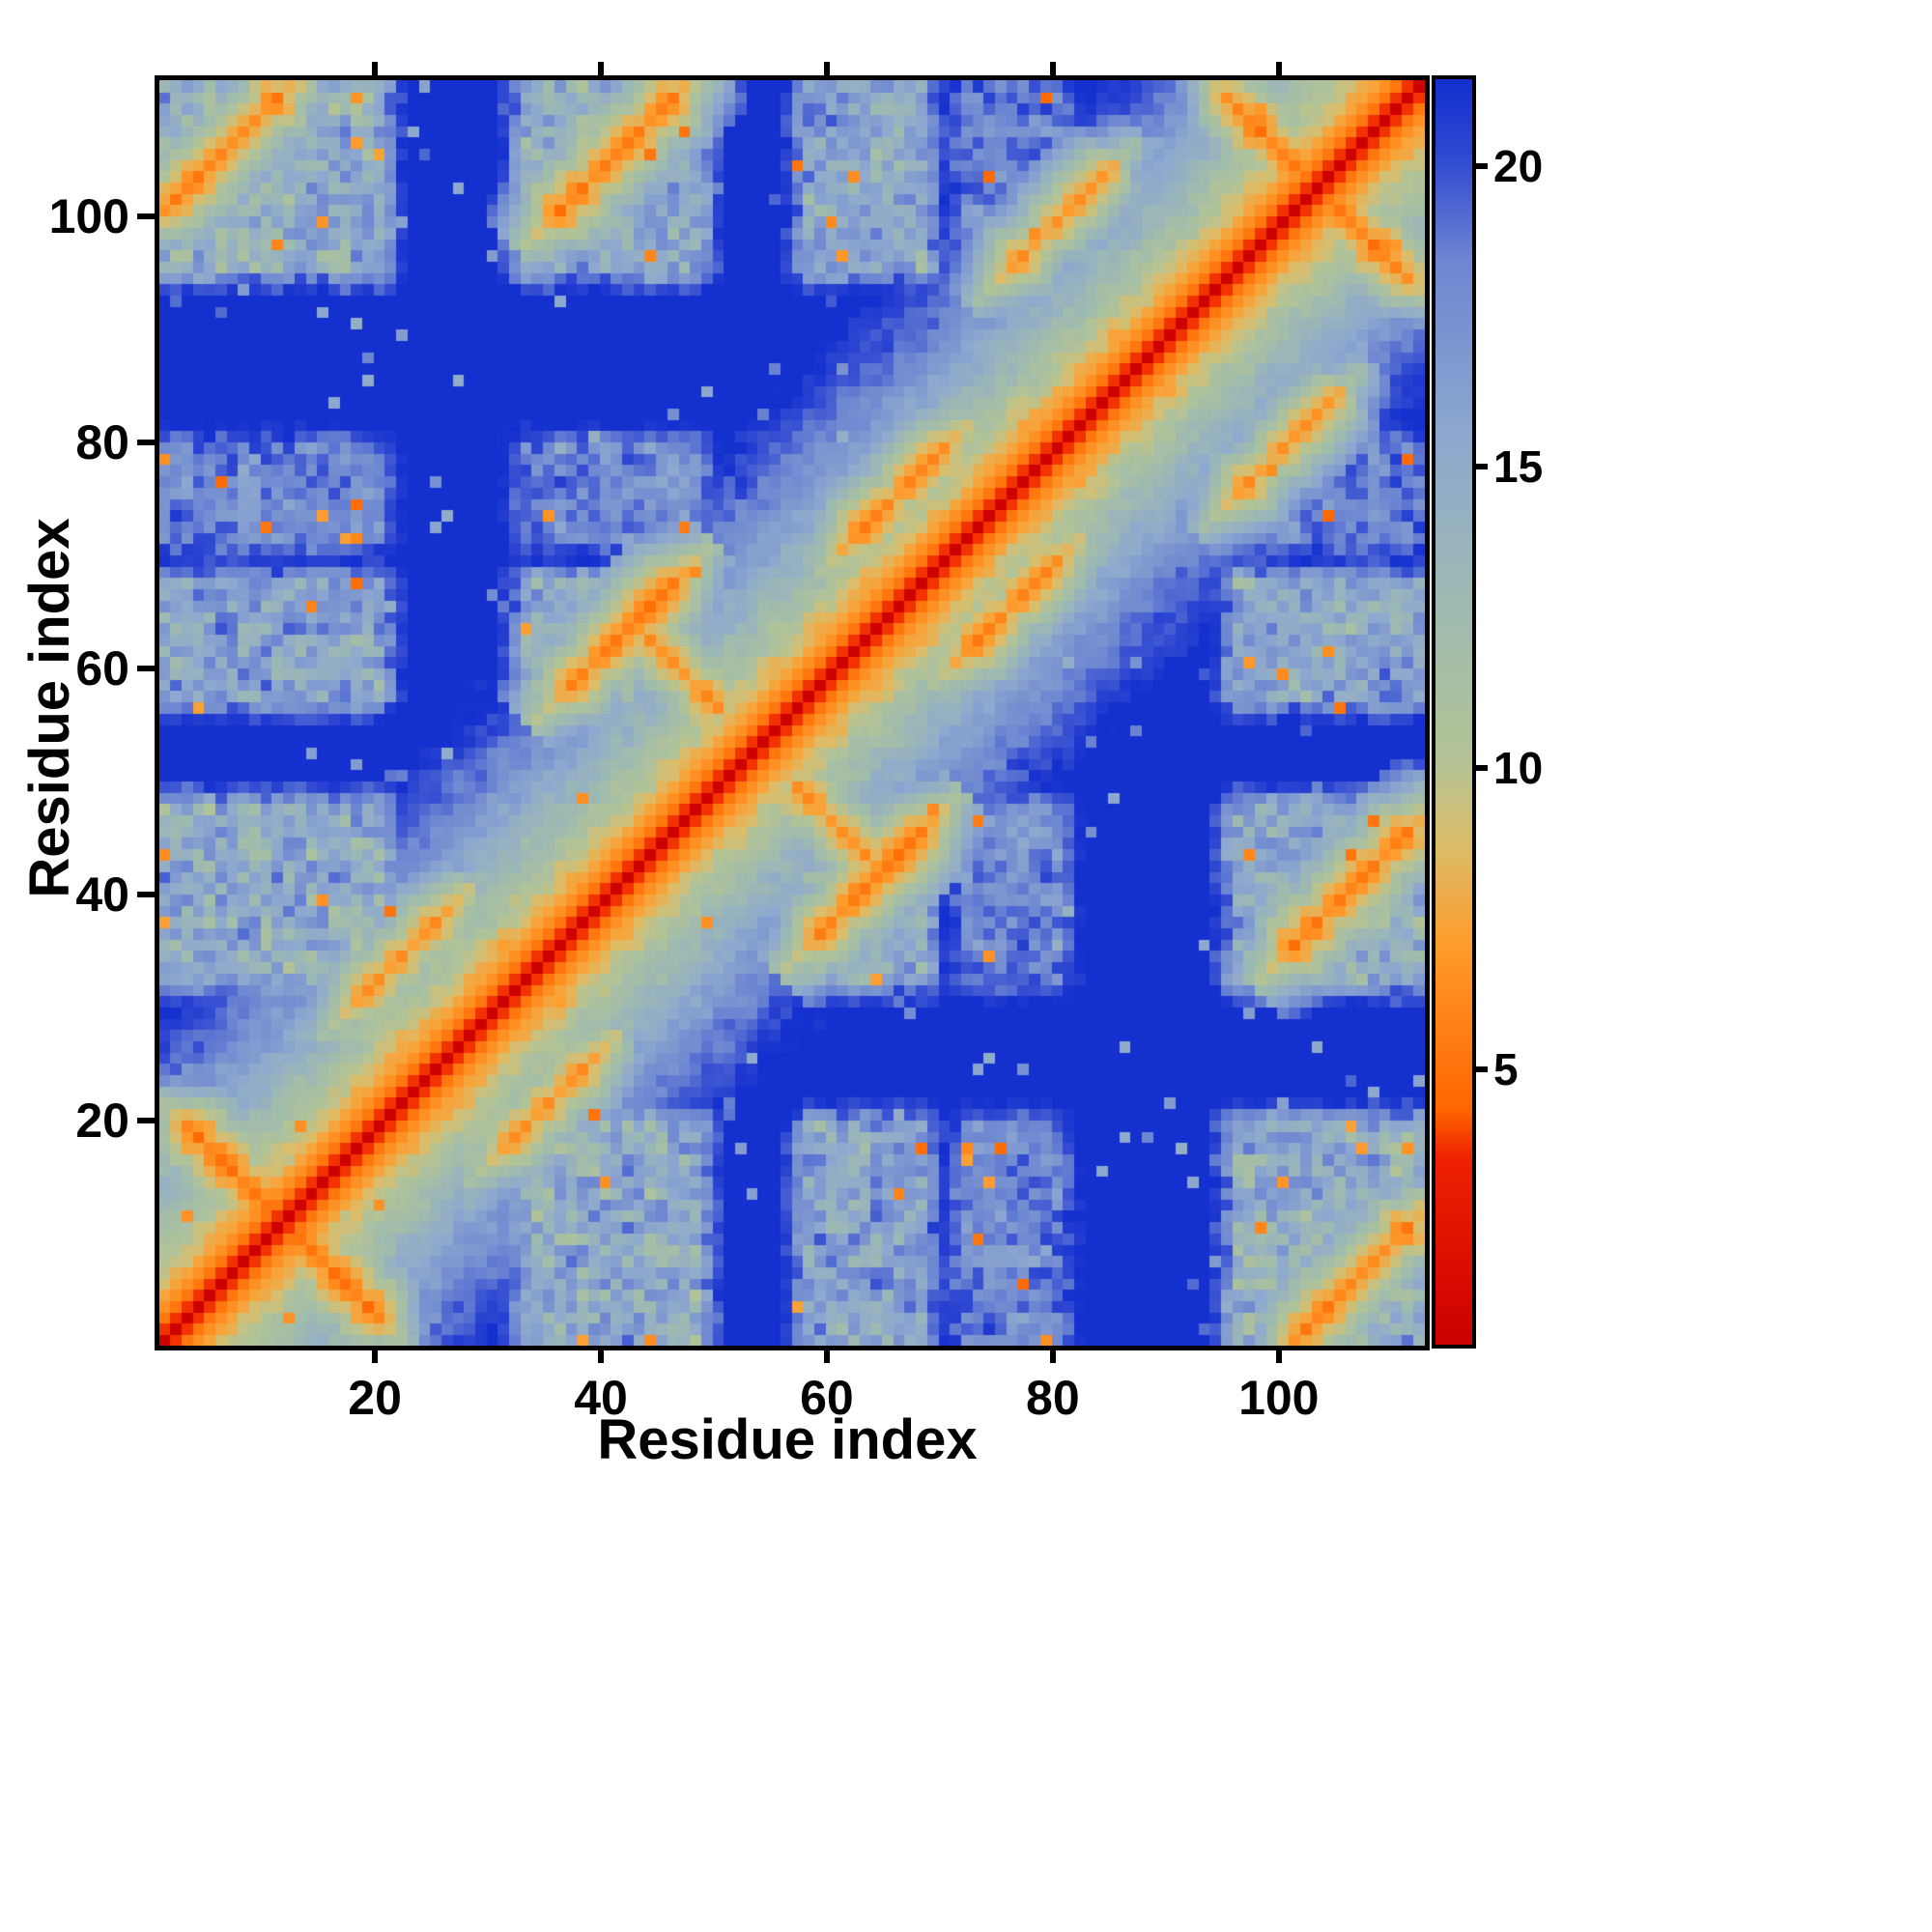 This screenshot has width=1932, height=1932. I want to click on colorbar-tick-label: 20, so click(1518, 165).